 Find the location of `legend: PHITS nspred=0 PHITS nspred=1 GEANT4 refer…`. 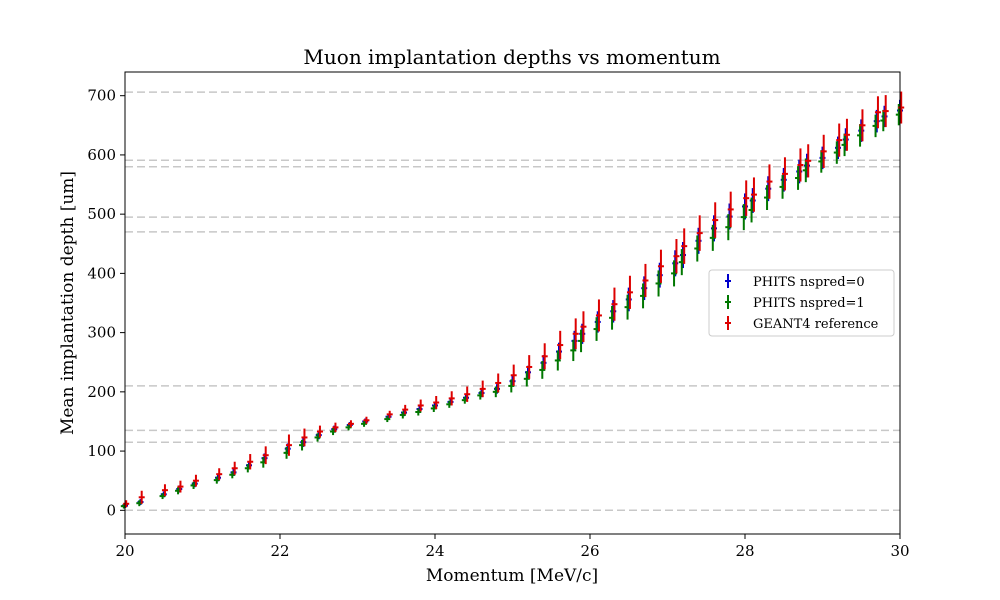

legend: PHITS nspred=0 PHITS nspred=1 GEANT4 refer… is located at coordinates (801, 303).